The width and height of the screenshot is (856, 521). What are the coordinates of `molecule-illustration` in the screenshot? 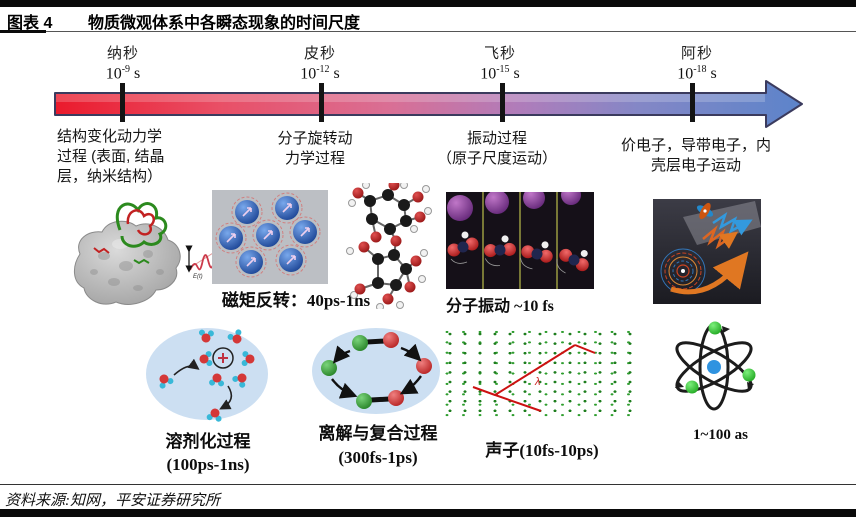 It's located at (389, 246).